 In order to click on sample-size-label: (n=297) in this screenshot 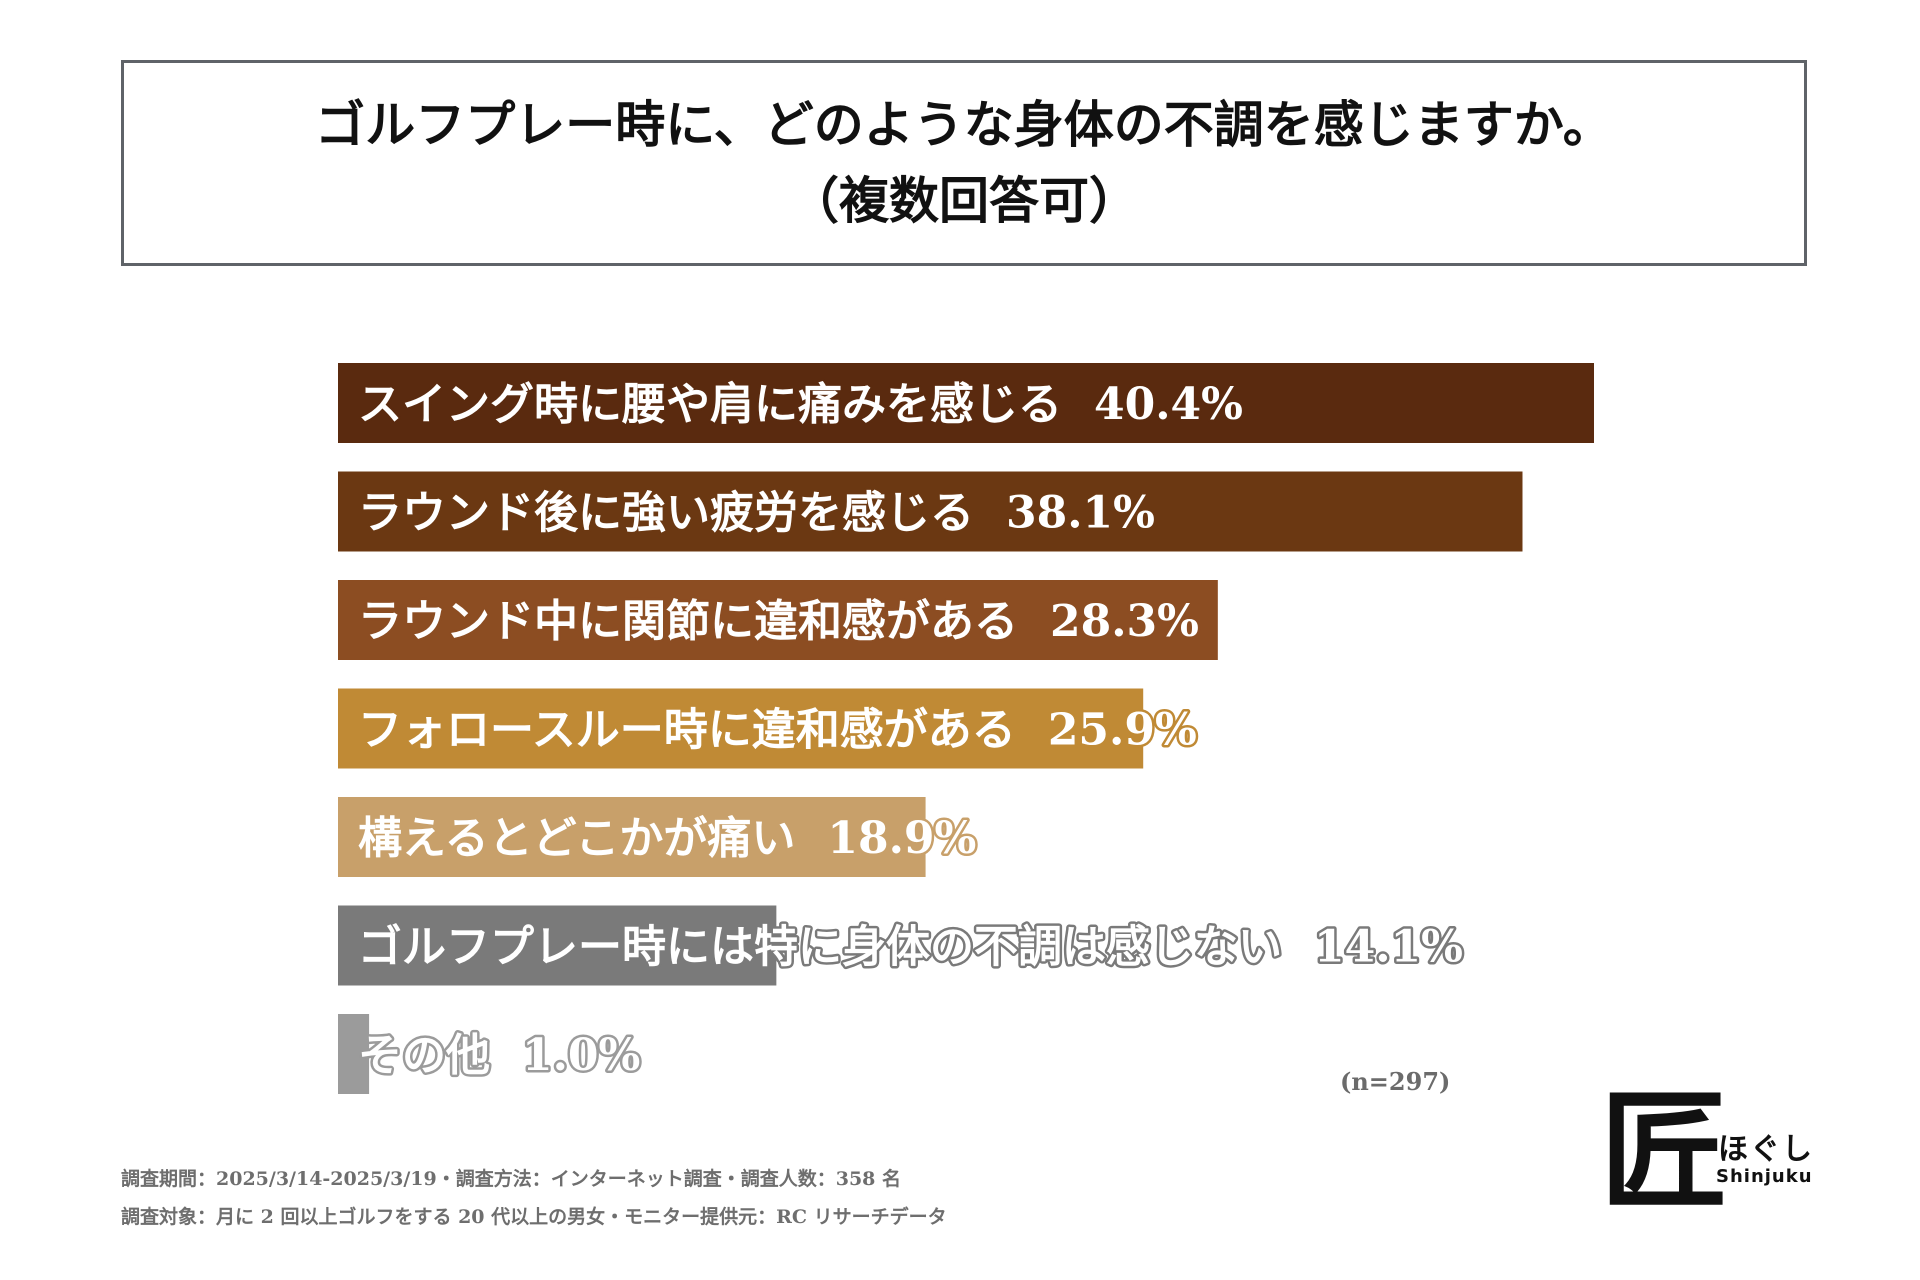, I will do `click(1395, 1081)`.